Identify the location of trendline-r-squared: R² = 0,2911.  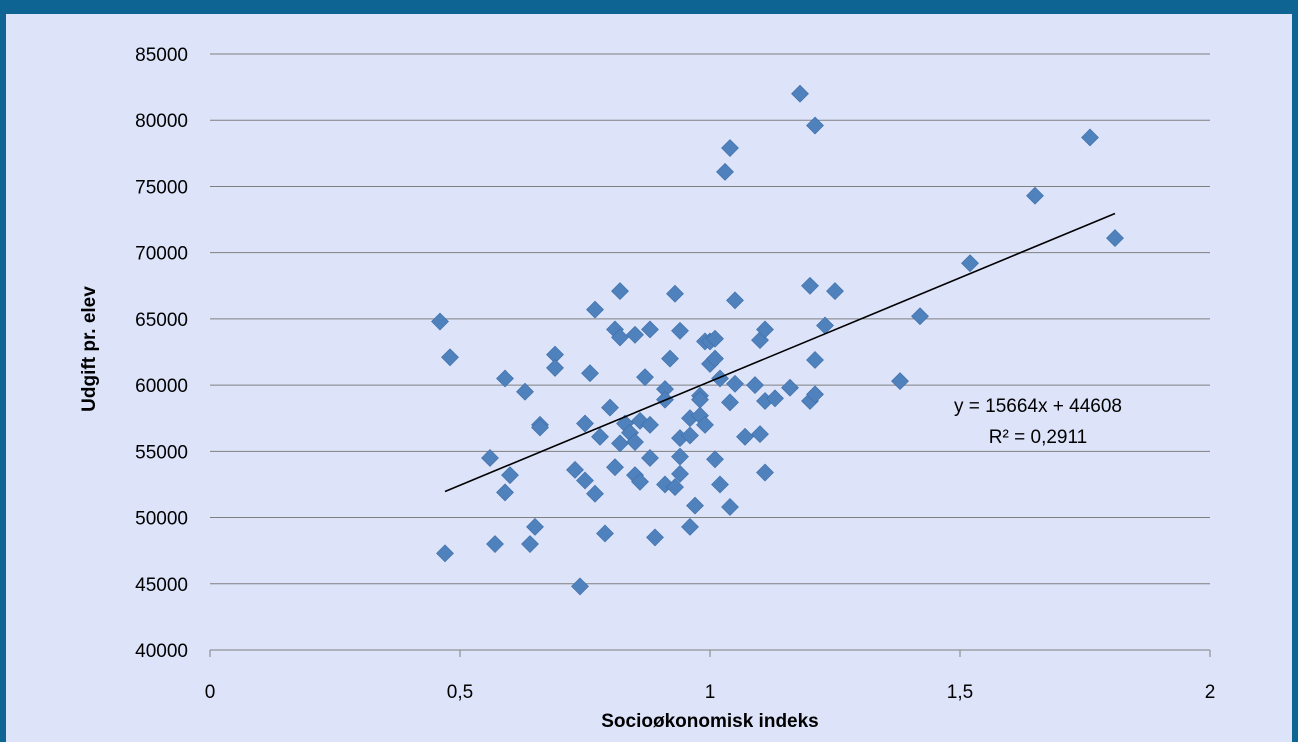
(1038, 437).